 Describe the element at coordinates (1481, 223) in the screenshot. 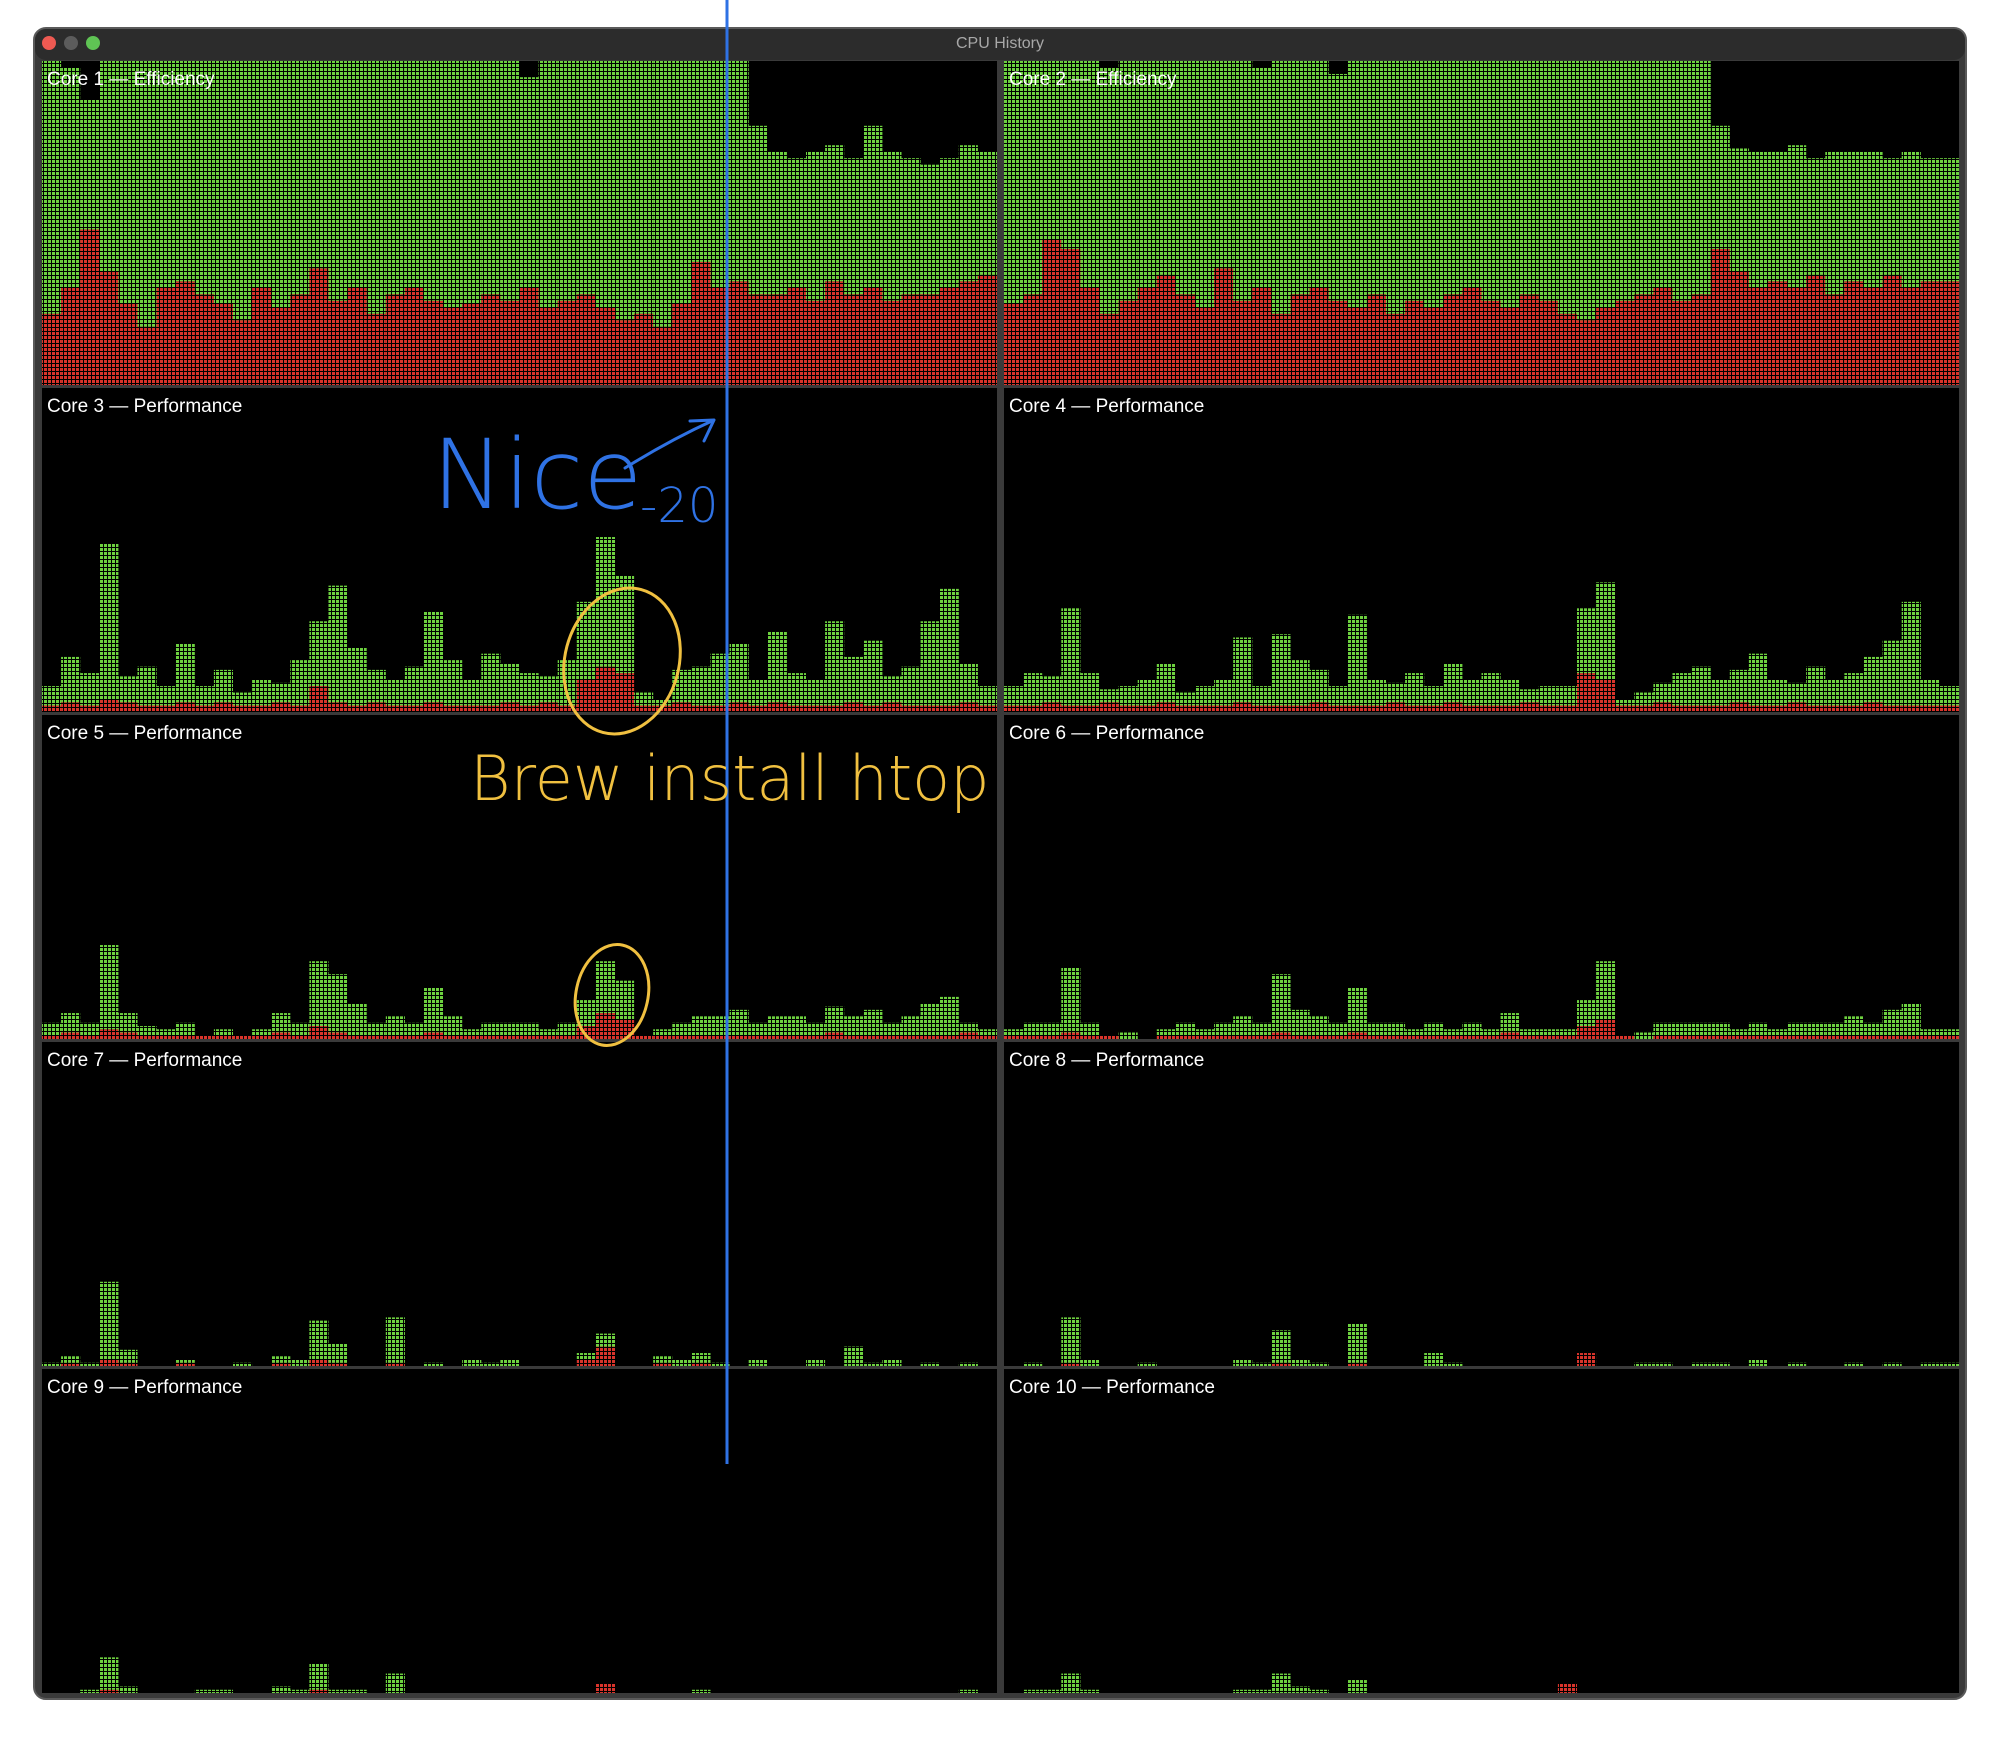

I see `cpu-panel: Core 2 — Efficiency` at that location.